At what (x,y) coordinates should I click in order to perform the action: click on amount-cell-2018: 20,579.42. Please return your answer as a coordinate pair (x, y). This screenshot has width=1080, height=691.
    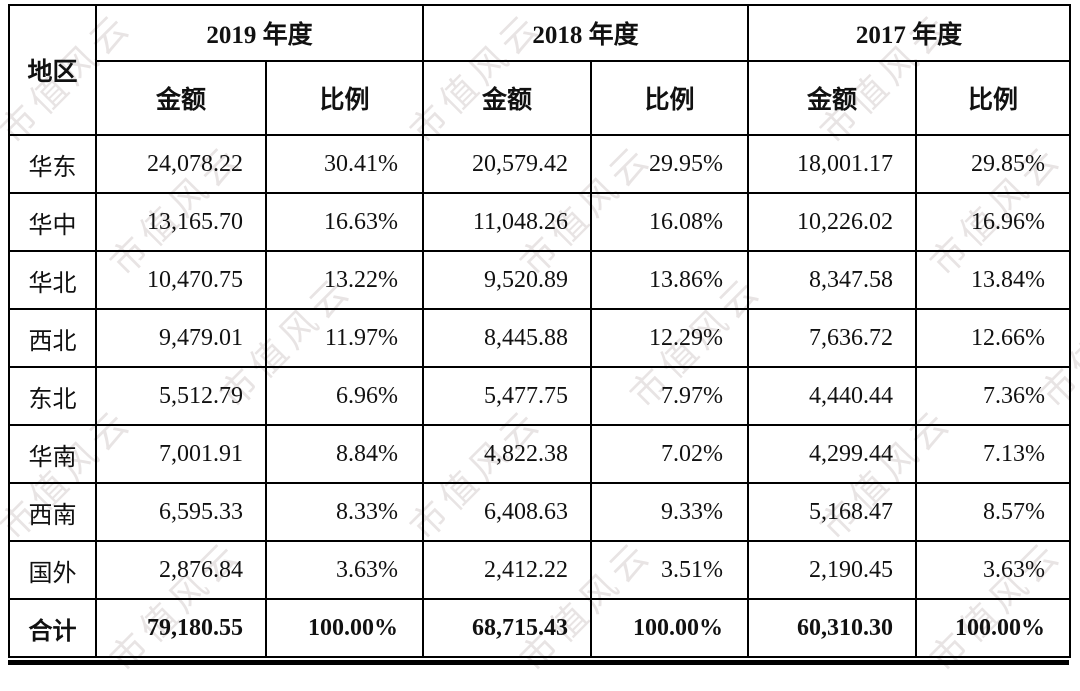
    Looking at the image, I should click on (507, 164).